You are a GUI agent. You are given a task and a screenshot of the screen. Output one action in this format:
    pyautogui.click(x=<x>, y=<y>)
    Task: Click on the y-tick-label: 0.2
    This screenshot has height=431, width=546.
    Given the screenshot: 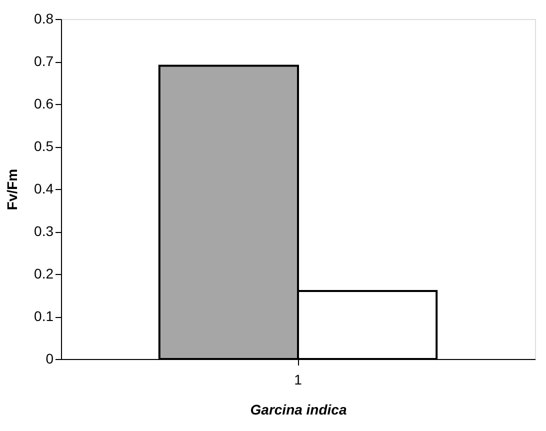 What is the action you would take?
    pyautogui.click(x=44, y=274)
    